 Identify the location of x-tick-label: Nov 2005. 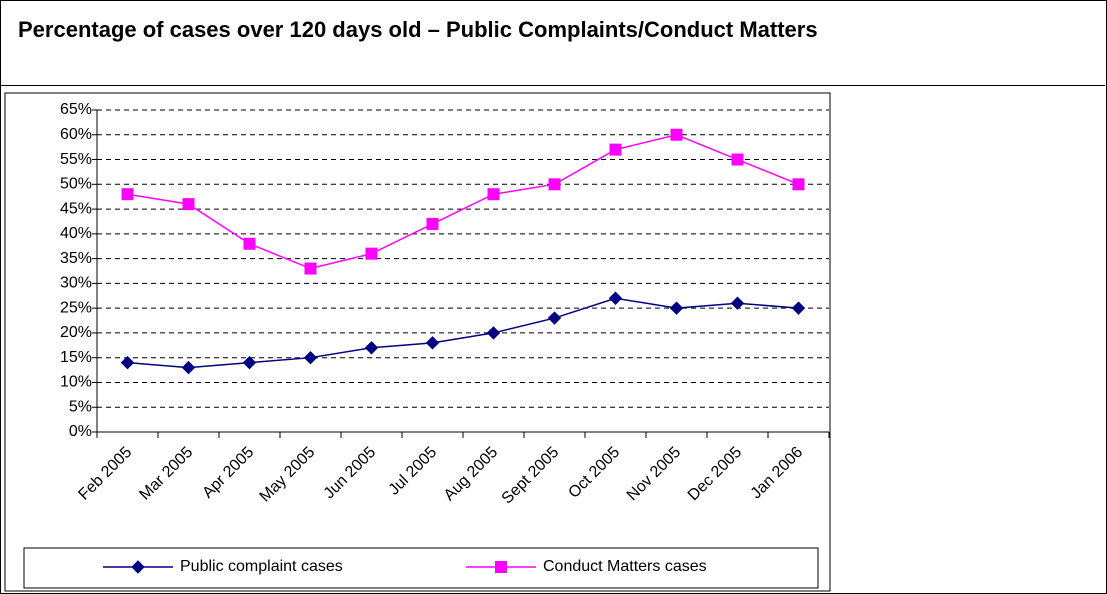
(654, 474).